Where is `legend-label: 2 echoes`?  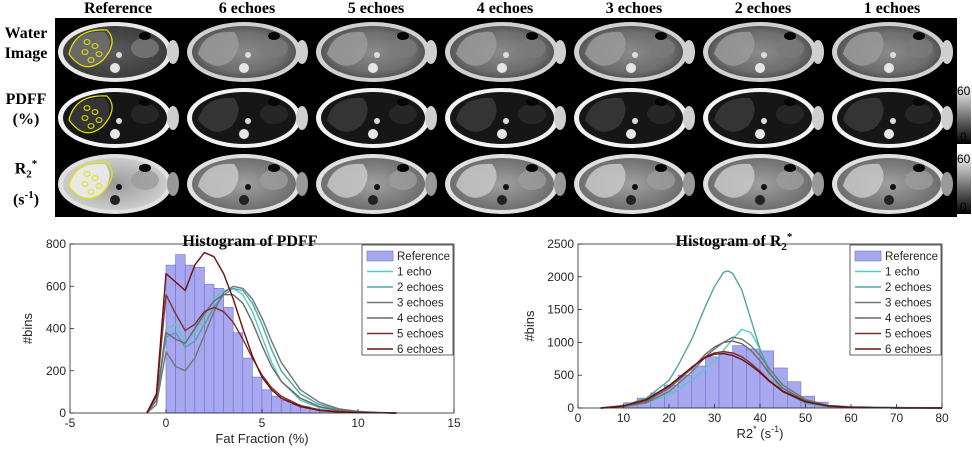 legend-label: 2 echoes is located at coordinates (908, 288).